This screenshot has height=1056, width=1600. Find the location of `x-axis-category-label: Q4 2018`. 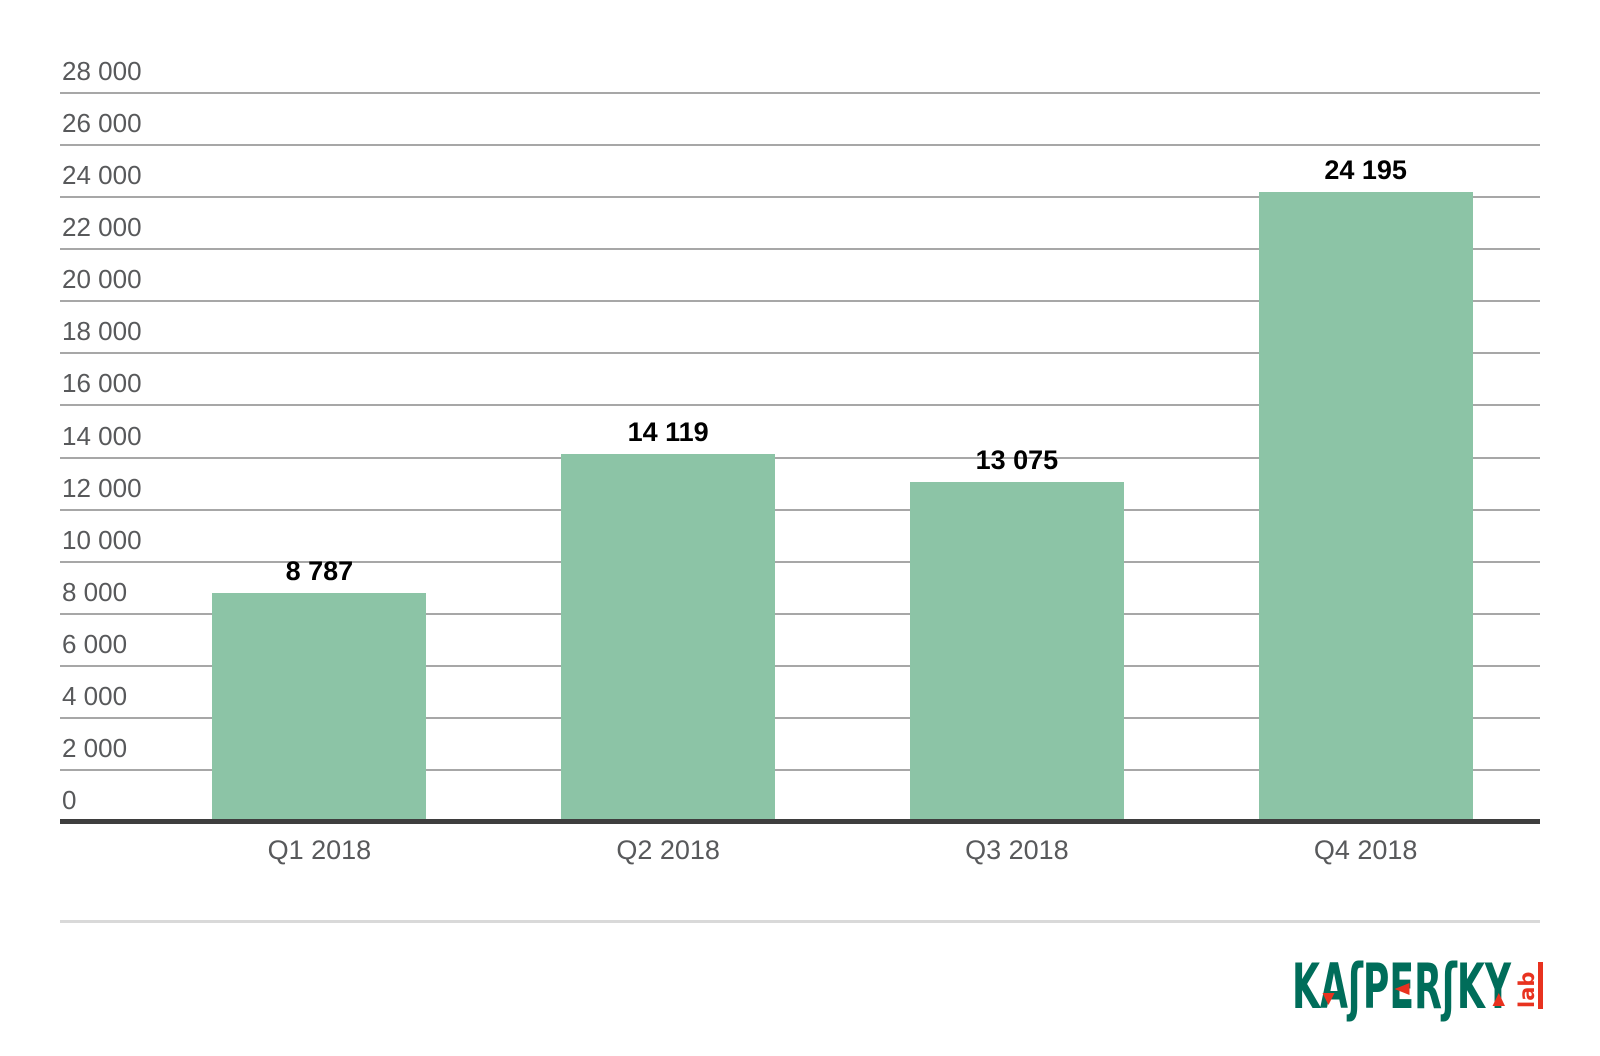

x-axis-category-label: Q4 2018 is located at coordinates (1365, 850).